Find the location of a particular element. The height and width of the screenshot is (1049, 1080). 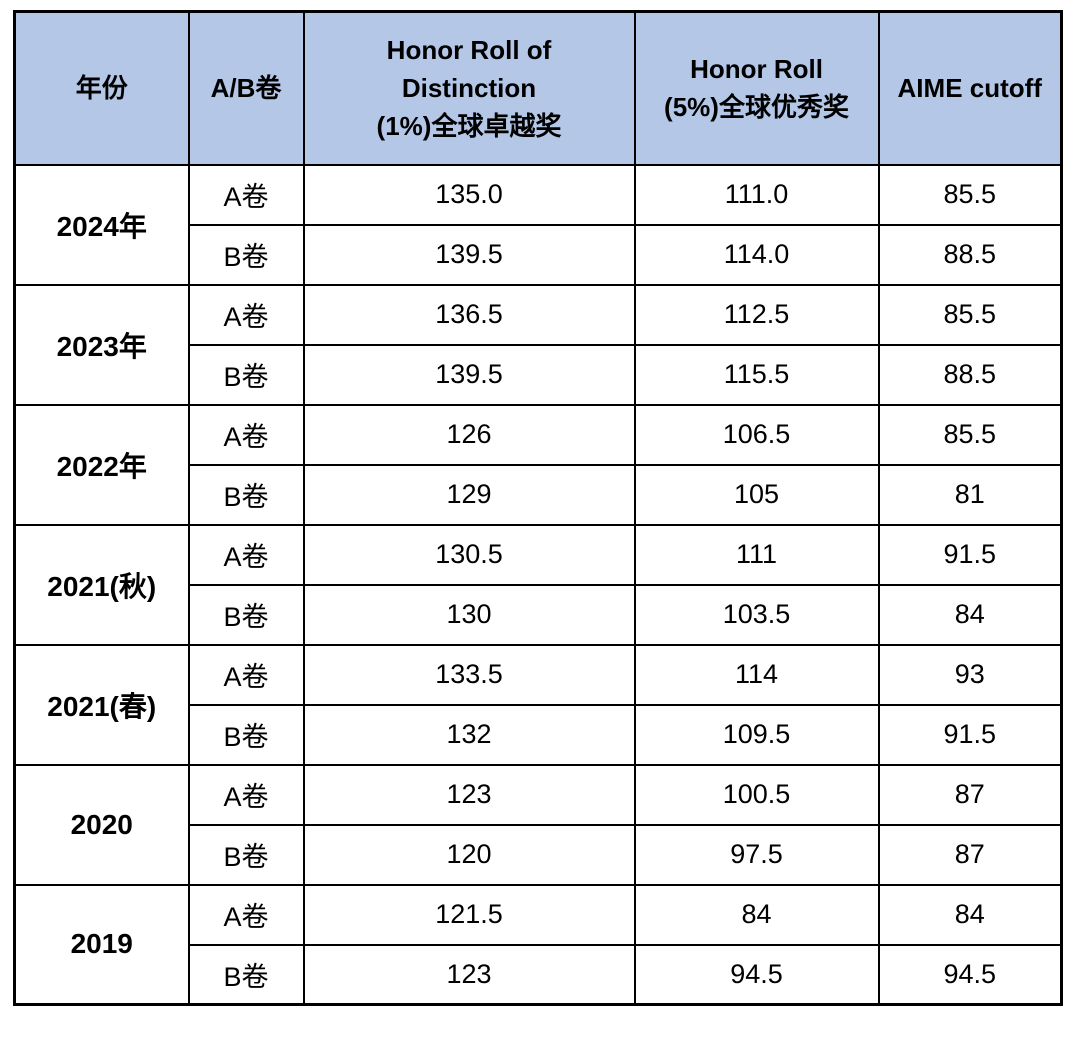

col-header-paper: A/B卷 is located at coordinates (246, 88).